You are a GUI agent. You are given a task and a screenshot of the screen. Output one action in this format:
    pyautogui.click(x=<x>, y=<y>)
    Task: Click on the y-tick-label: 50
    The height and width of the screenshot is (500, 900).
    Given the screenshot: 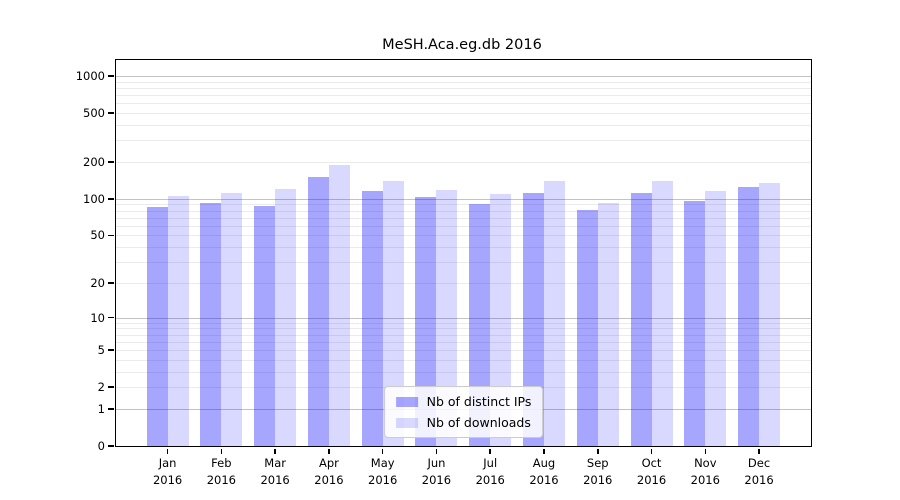 What is the action you would take?
    pyautogui.click(x=97, y=235)
    